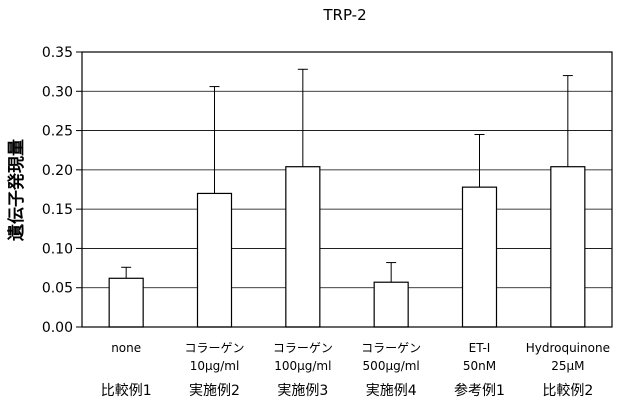 The image size is (640, 403). Describe the element at coordinates (480, 348) in the screenshot. I see `x-category-name: ET-I` at that location.